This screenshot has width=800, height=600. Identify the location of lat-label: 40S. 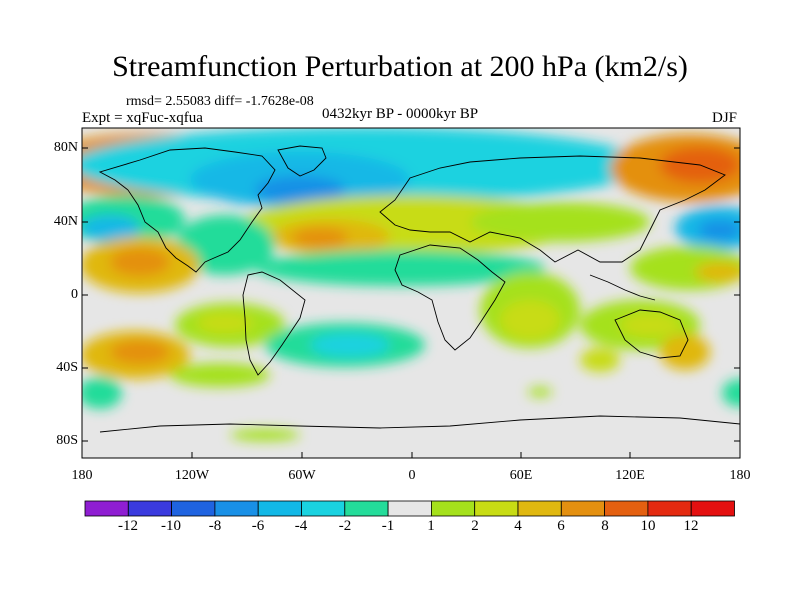
(67, 367).